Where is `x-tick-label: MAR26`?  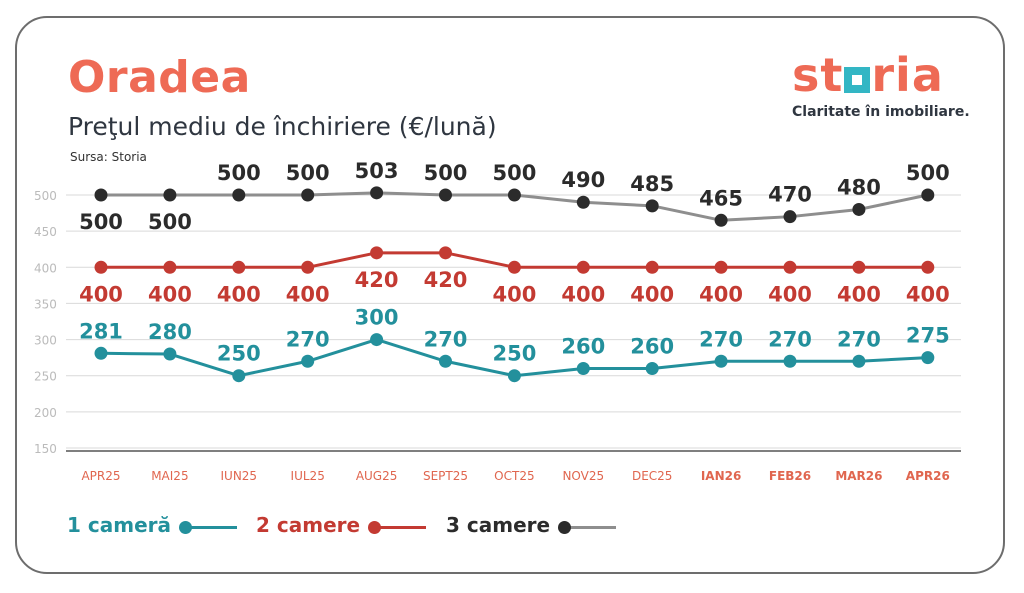 x-tick-label: MAR26 is located at coordinates (858, 476).